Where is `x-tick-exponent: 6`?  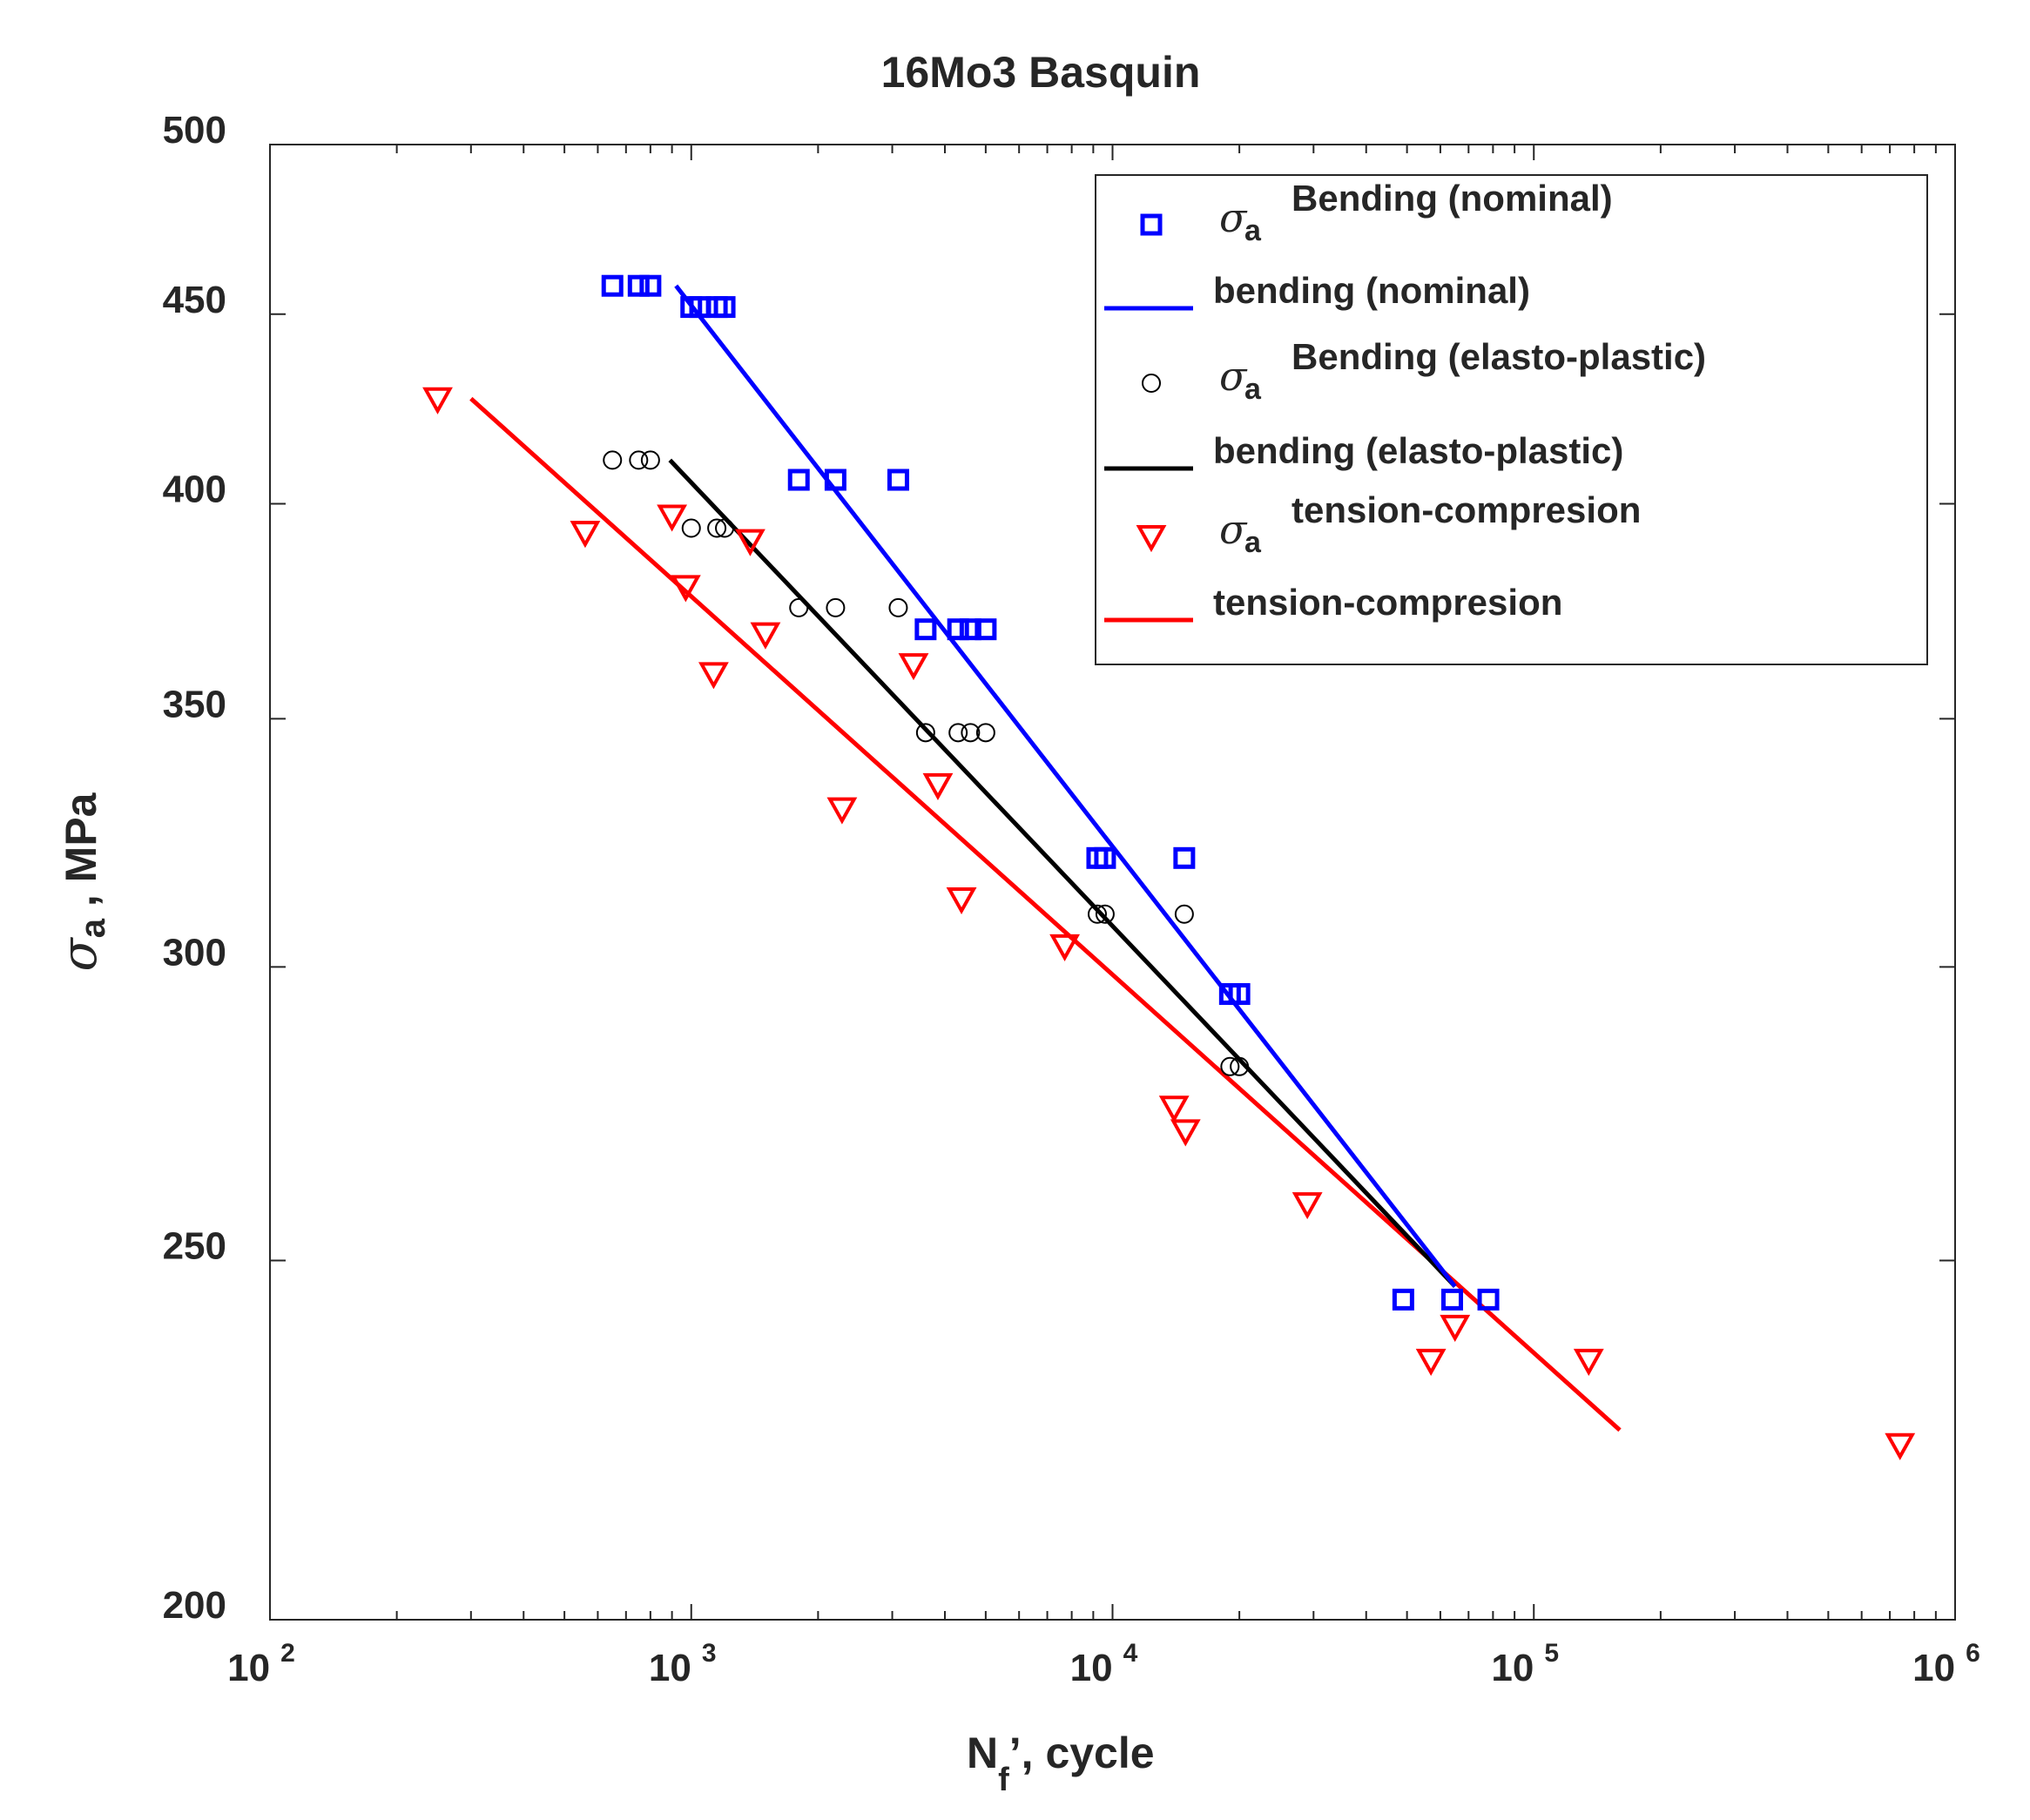
x-tick-exponent: 6 is located at coordinates (1973, 1653).